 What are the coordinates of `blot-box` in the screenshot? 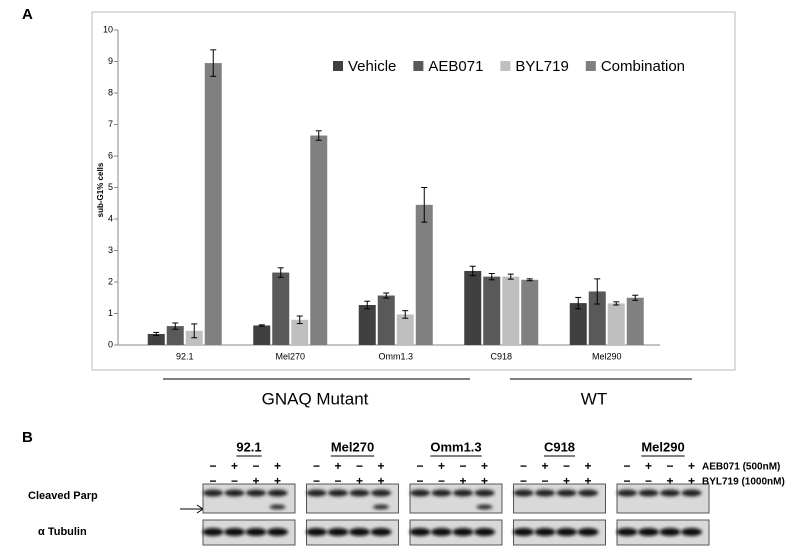 It's located at (663, 498).